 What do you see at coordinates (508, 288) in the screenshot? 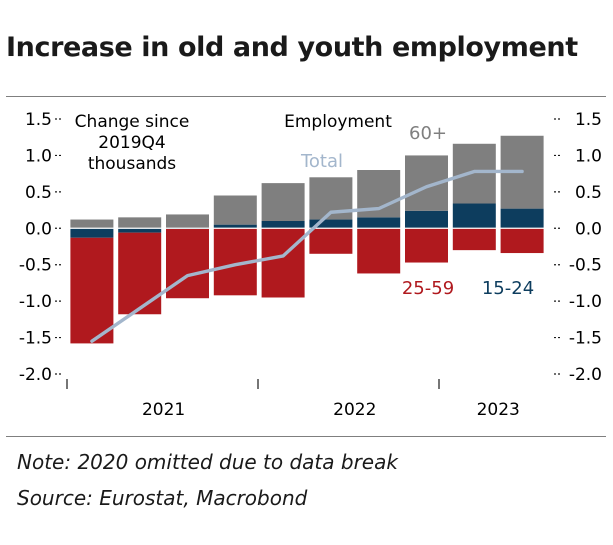
I see `series-label-15-24: 15-24` at bounding box center [508, 288].